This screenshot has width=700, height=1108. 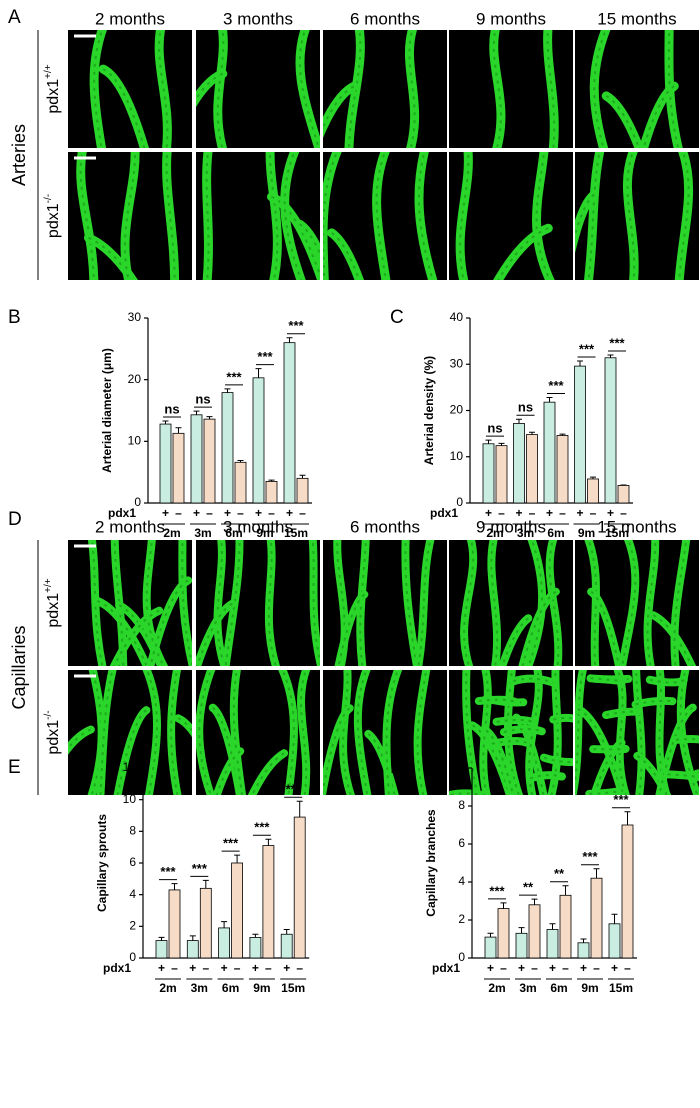 What do you see at coordinates (107, 410) in the screenshot?
I see `y-axis-title: Arterial diameter (μm)` at bounding box center [107, 410].